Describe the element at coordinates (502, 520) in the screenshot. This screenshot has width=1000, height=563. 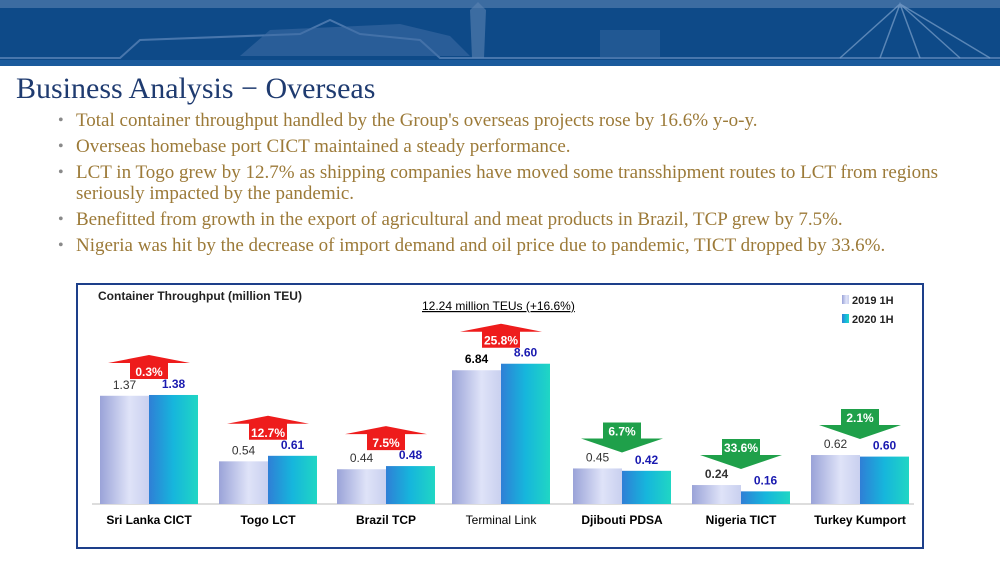
I see `category-label-3: Terminal Link` at that location.